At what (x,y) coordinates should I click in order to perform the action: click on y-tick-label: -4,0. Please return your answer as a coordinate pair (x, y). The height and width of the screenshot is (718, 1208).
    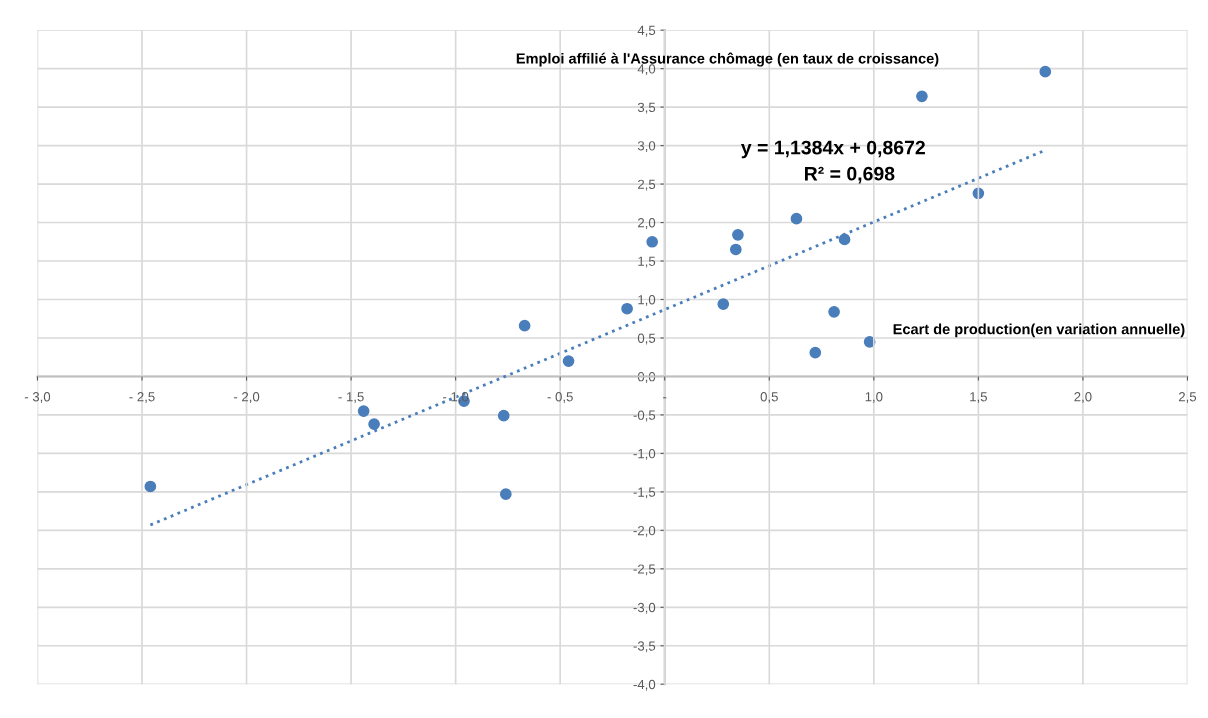
    Looking at the image, I should click on (644, 685).